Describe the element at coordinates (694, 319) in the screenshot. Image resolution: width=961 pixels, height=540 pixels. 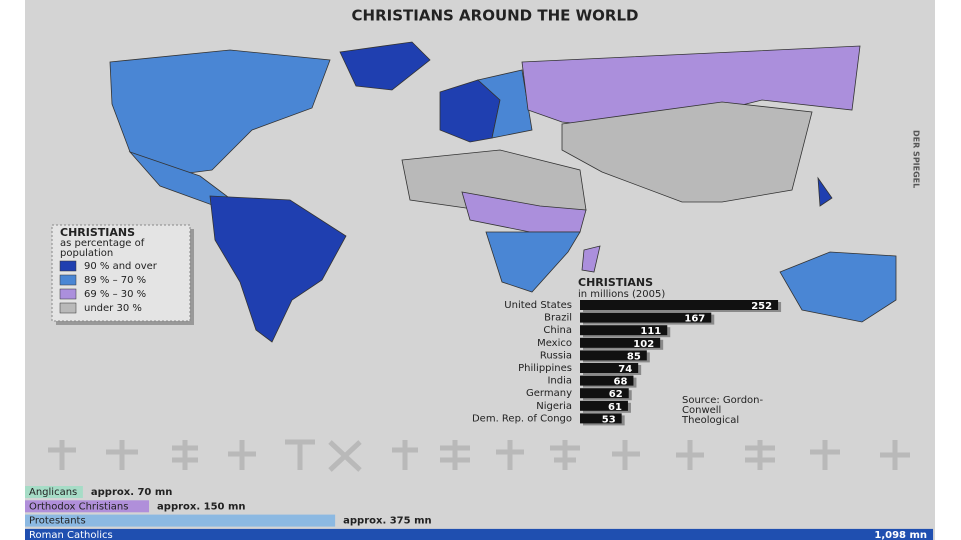
I see `value-label: 167` at that location.